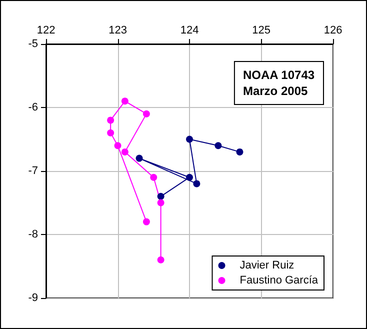 The width and height of the screenshot is (367, 329). What do you see at coordinates (117, 30) in the screenshot?
I see `x-tick-label: 123` at bounding box center [117, 30].